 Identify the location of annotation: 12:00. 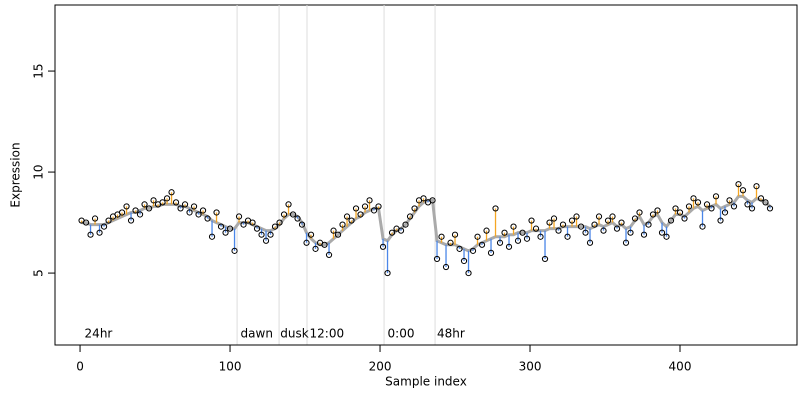
(327, 334).